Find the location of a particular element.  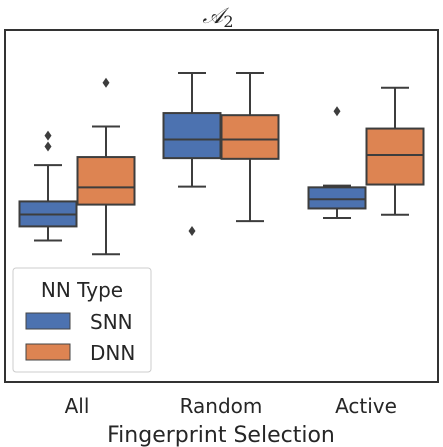

box-dnn-random is located at coordinates (250, 147).